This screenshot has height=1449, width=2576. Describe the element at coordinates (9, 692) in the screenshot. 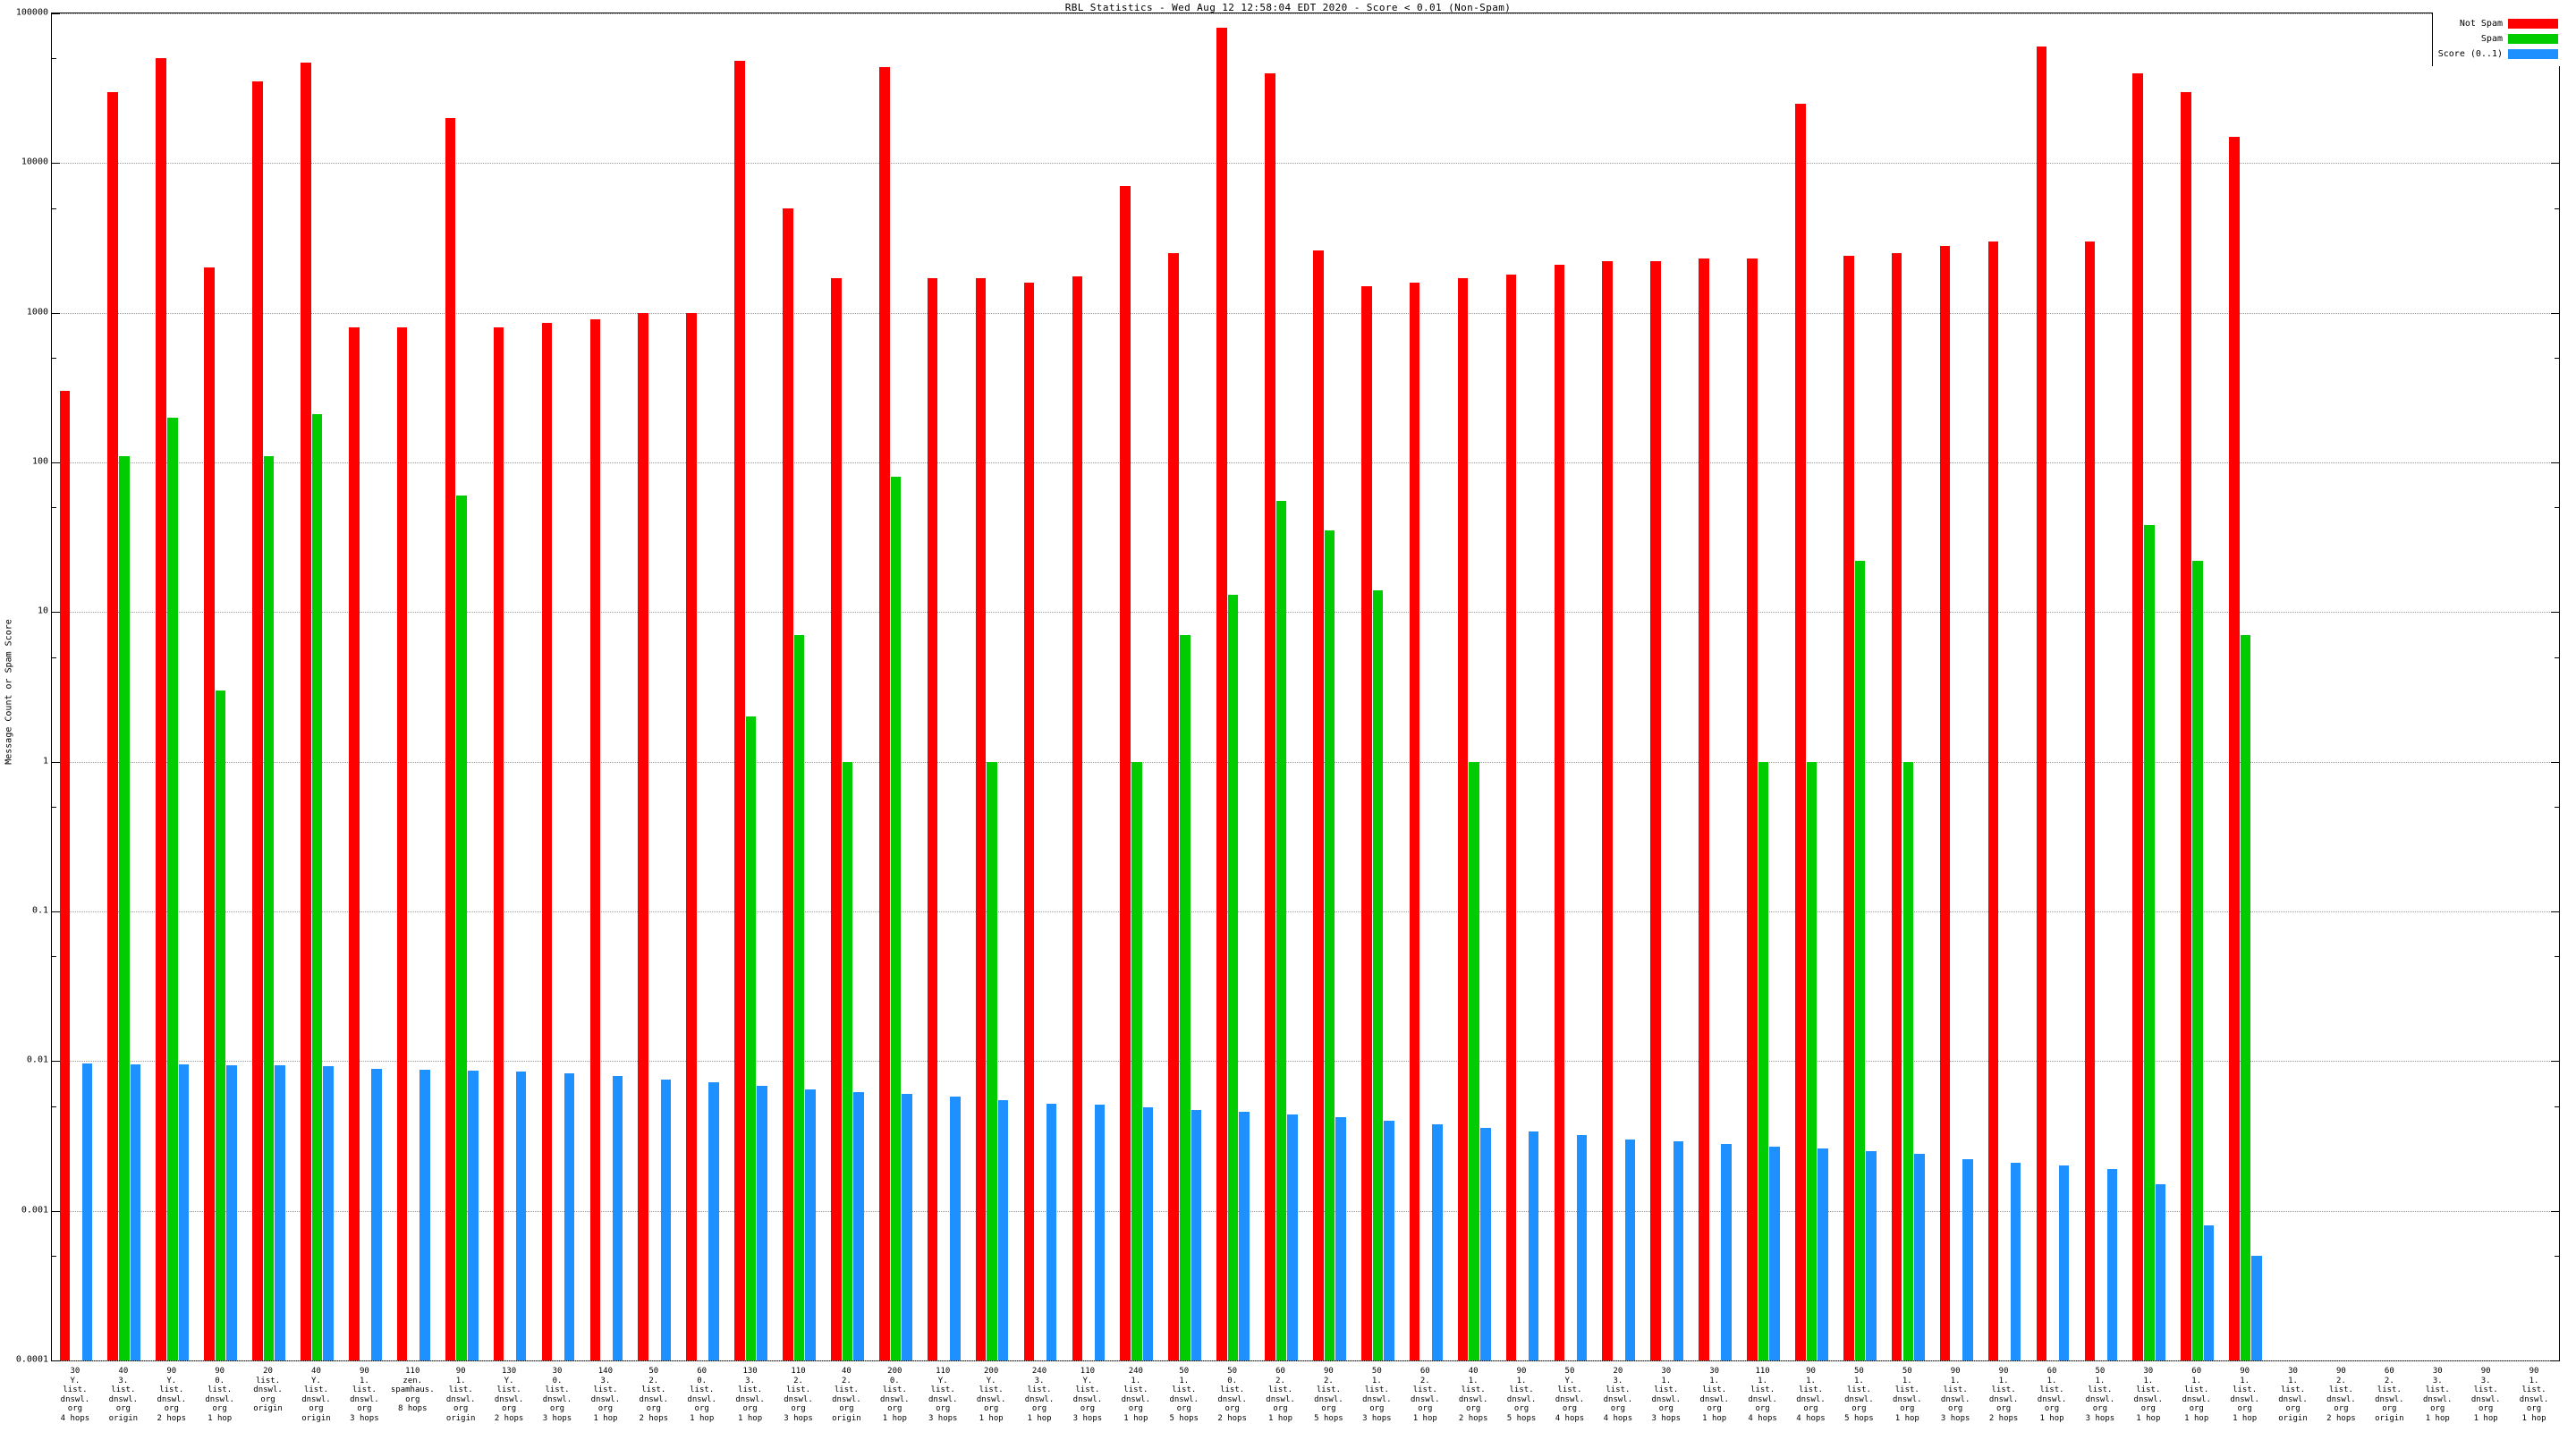

I see `y-axis-label: Message Count or Spam Score` at that location.